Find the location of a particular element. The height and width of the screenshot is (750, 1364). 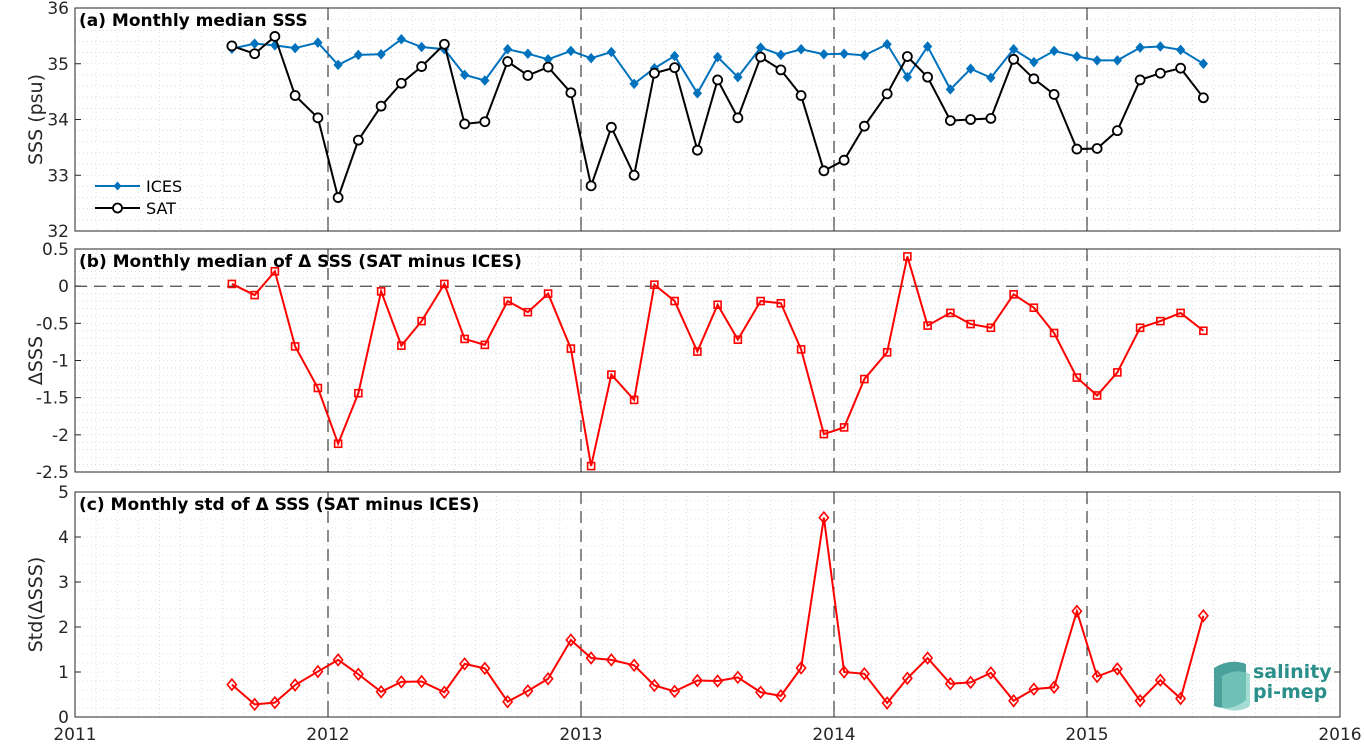

x-tick-label: 2012 is located at coordinates (327, 735).